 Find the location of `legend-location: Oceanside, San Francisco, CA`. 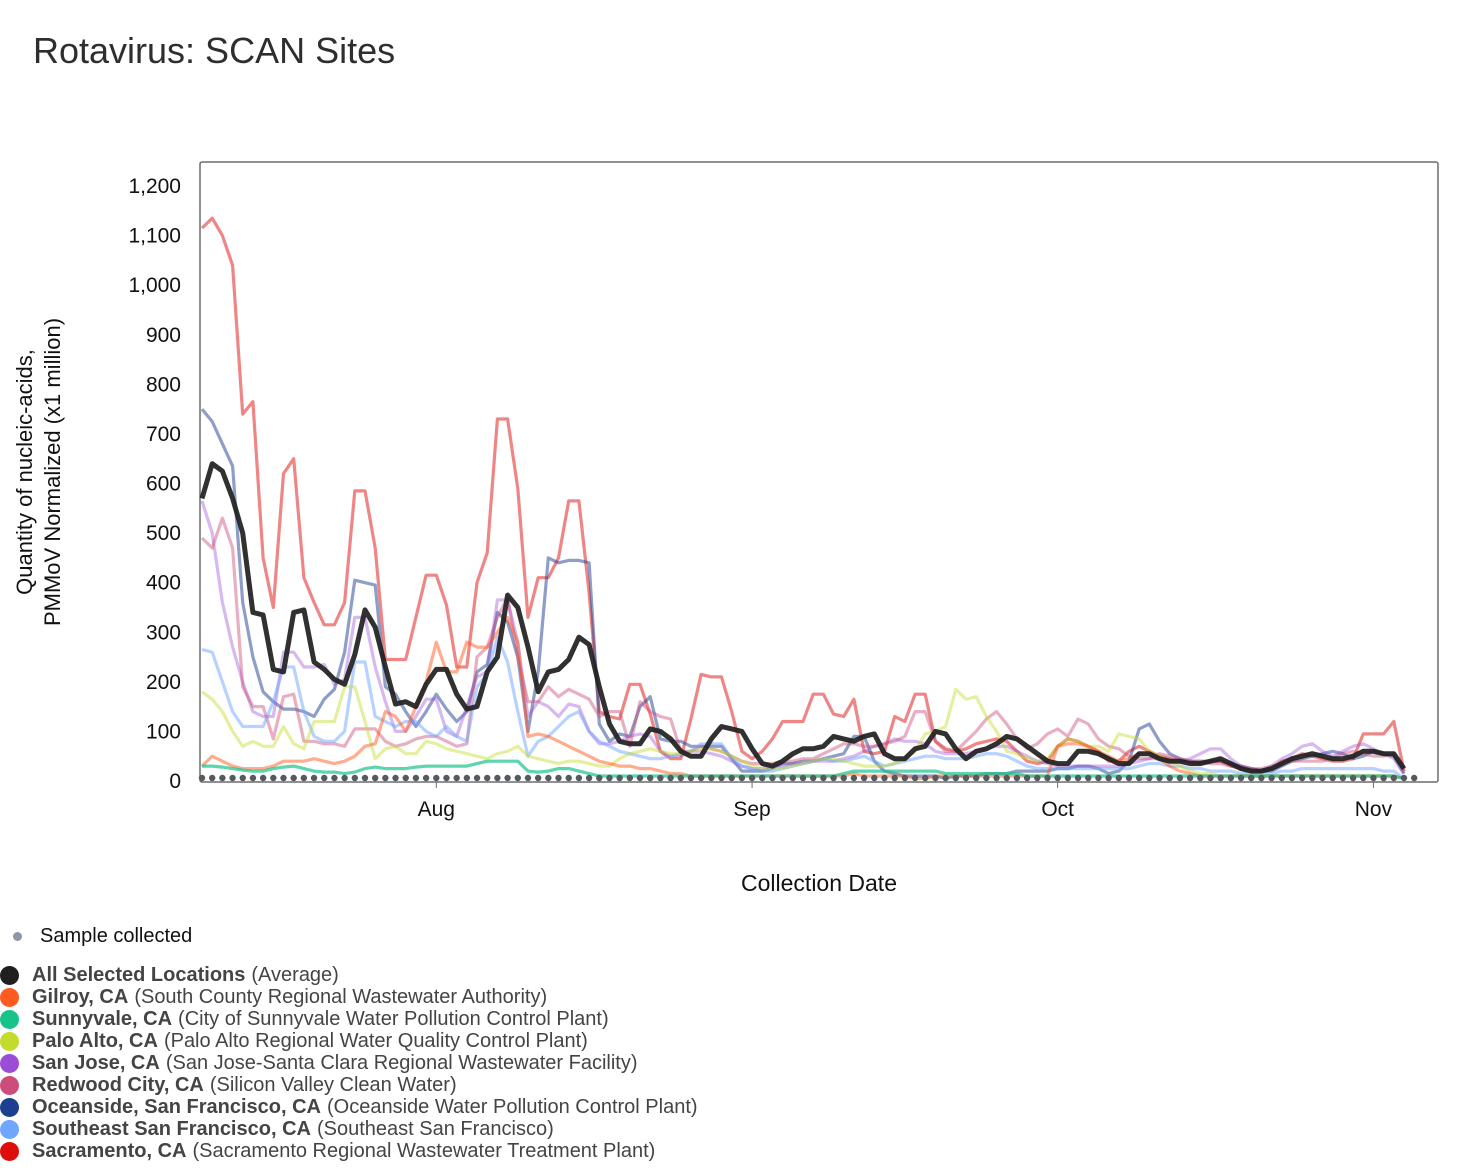

legend-location: Oceanside, San Francisco, CA is located at coordinates (176, 1106).